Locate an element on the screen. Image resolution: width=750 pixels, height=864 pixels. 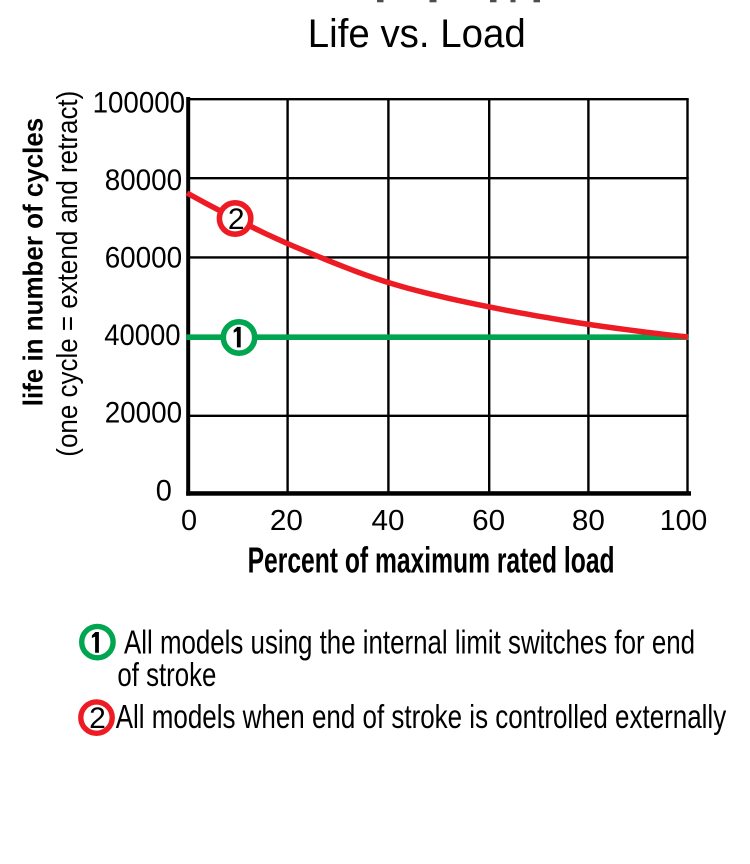
svg-text: 80 is located at coordinates (588, 521).